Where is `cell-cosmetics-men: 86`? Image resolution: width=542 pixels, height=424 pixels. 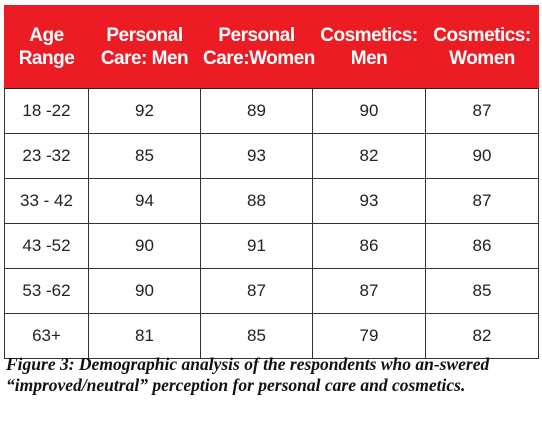
cell-cosmetics-men: 86 is located at coordinates (369, 246).